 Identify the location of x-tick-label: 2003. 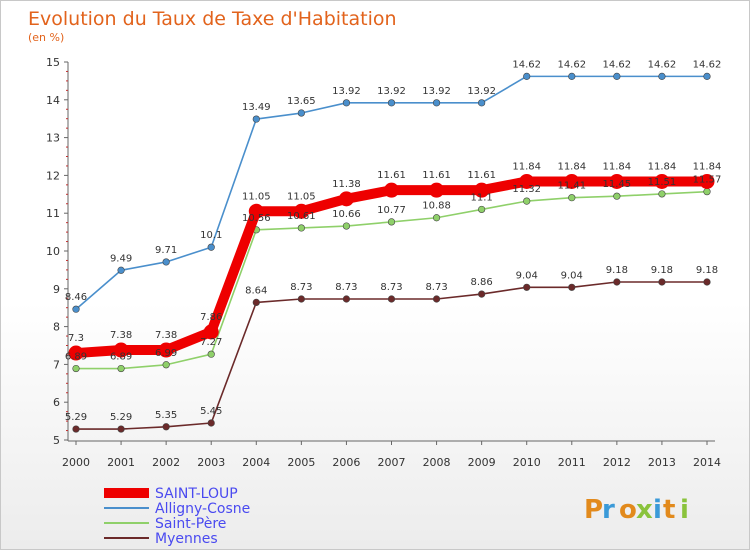
(211, 462).